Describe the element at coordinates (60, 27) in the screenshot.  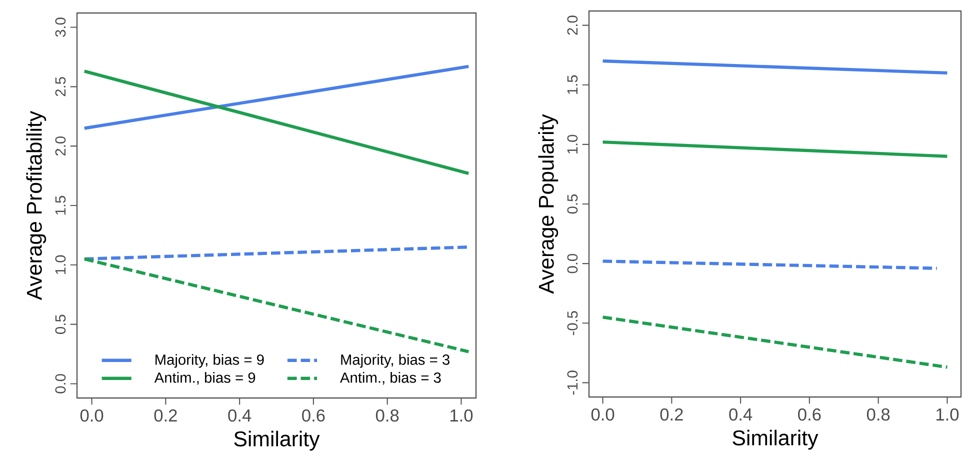
I see `y-tick-label: 3.0` at that location.